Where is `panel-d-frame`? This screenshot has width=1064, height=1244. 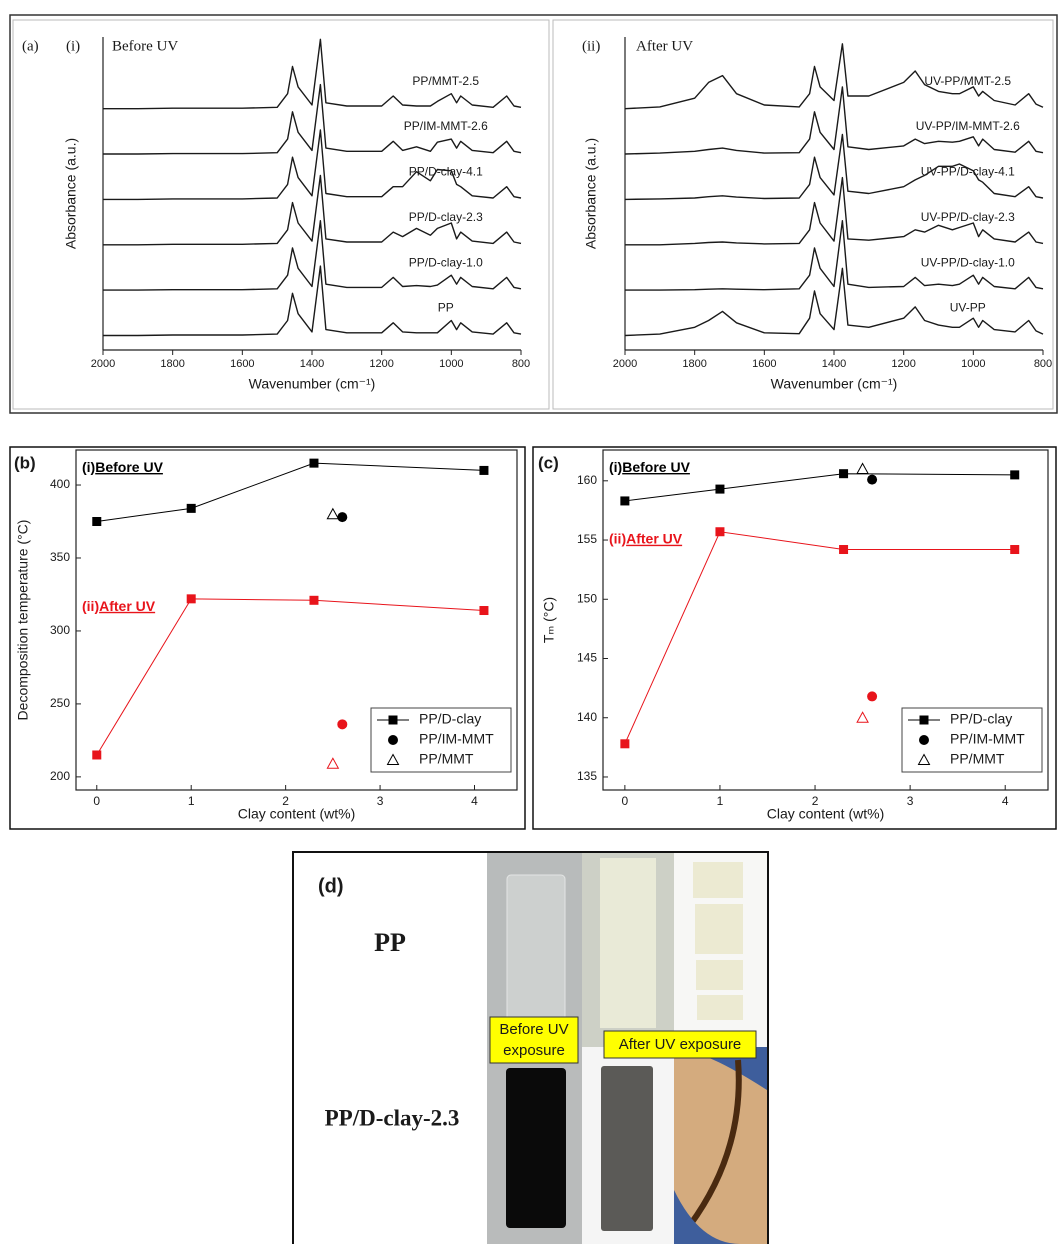 panel-d-frame is located at coordinates (530, 1047).